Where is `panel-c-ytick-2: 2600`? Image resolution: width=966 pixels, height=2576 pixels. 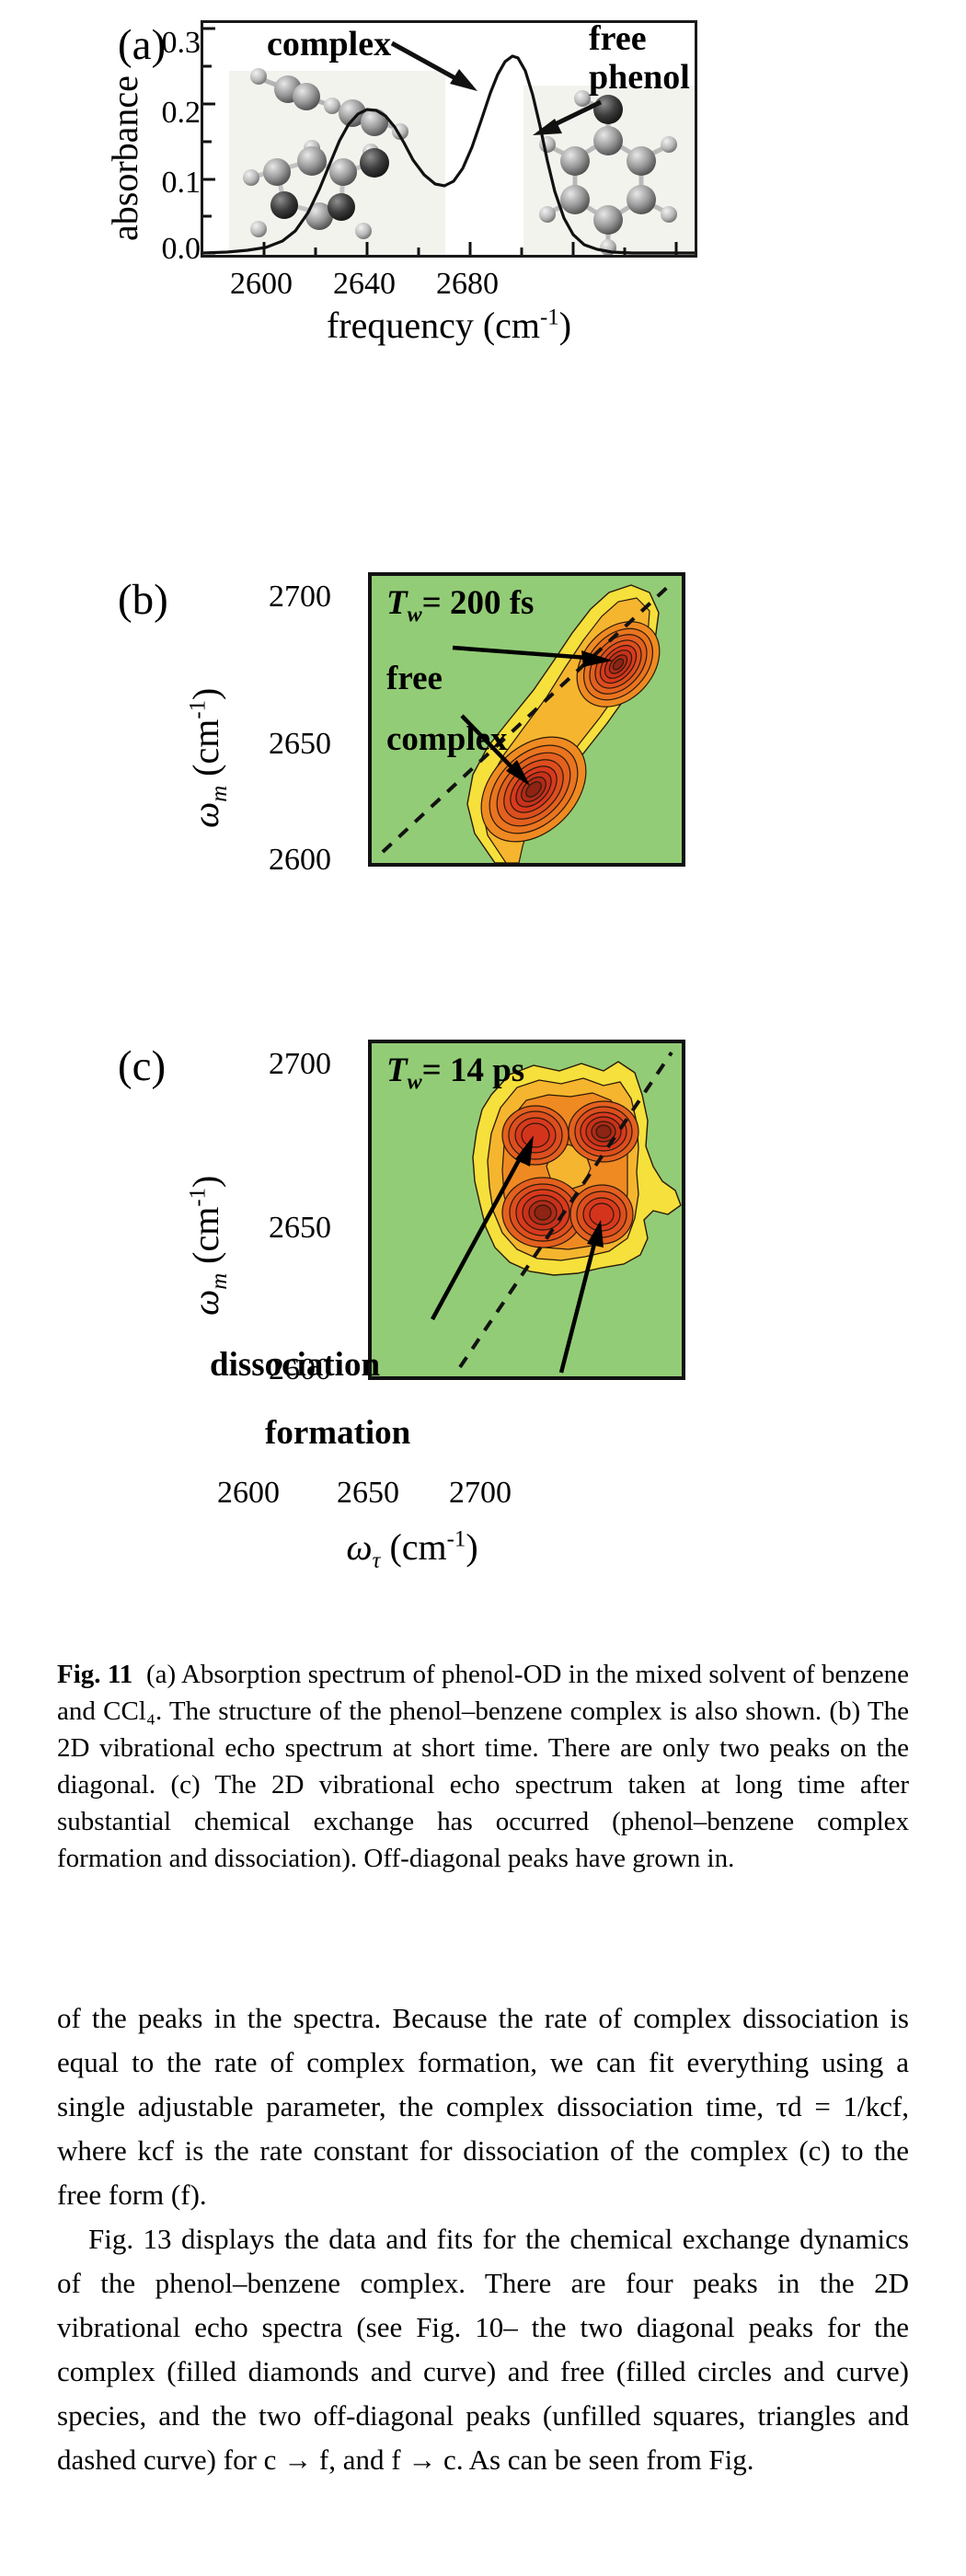
panel-c-ytick-2: 2600 is located at coordinates (300, 1369).